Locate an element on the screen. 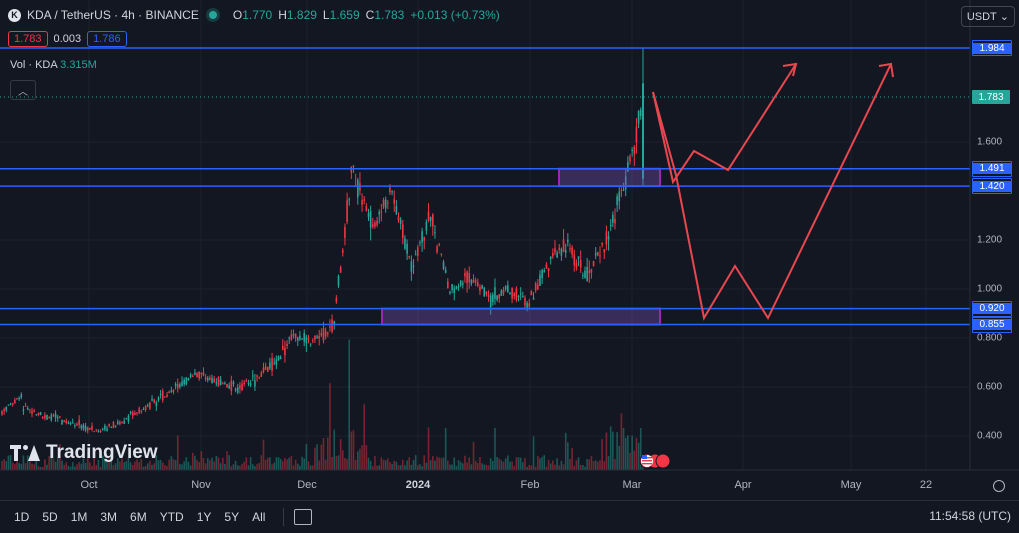  currency-label: USDT is located at coordinates (981, 16).